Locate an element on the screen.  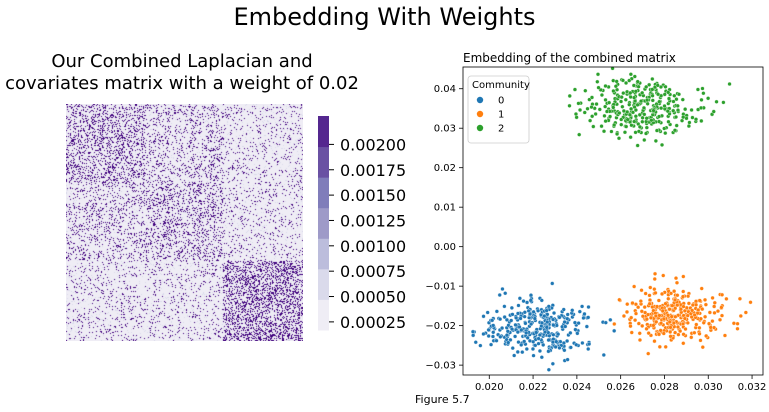
y-tick-label: 0.03 is located at coordinates (445, 129).